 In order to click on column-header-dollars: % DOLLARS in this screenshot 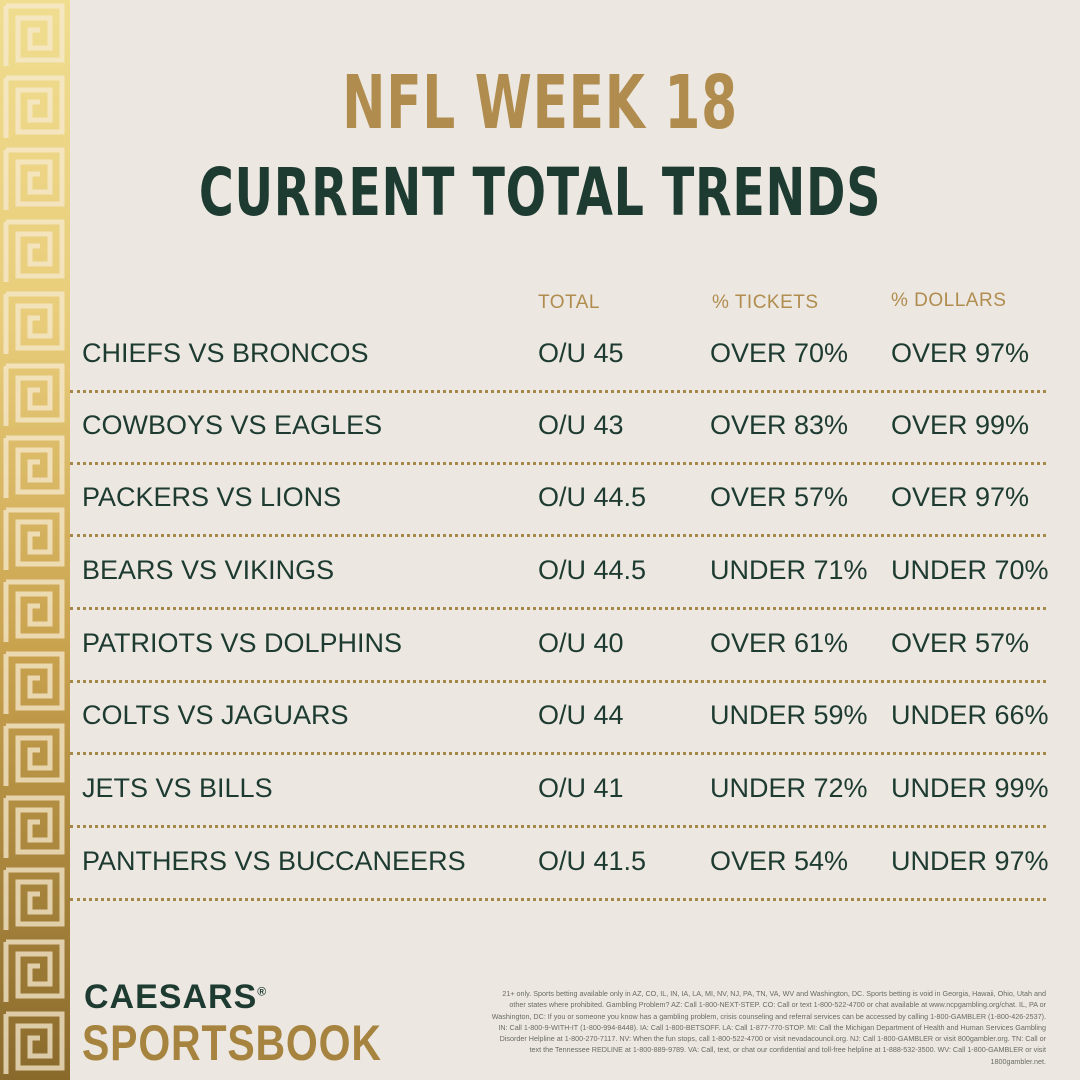, I will do `click(949, 300)`.